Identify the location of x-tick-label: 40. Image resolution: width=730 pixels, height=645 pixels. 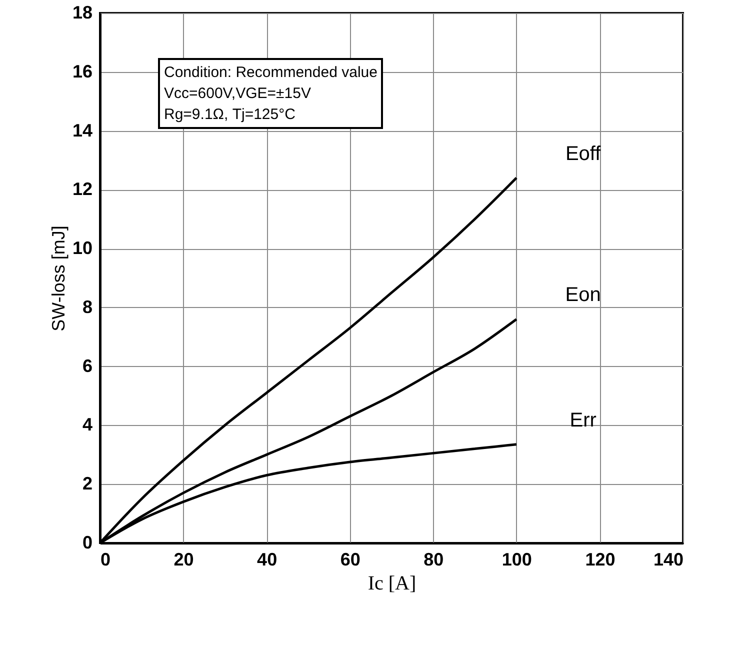
(267, 560).